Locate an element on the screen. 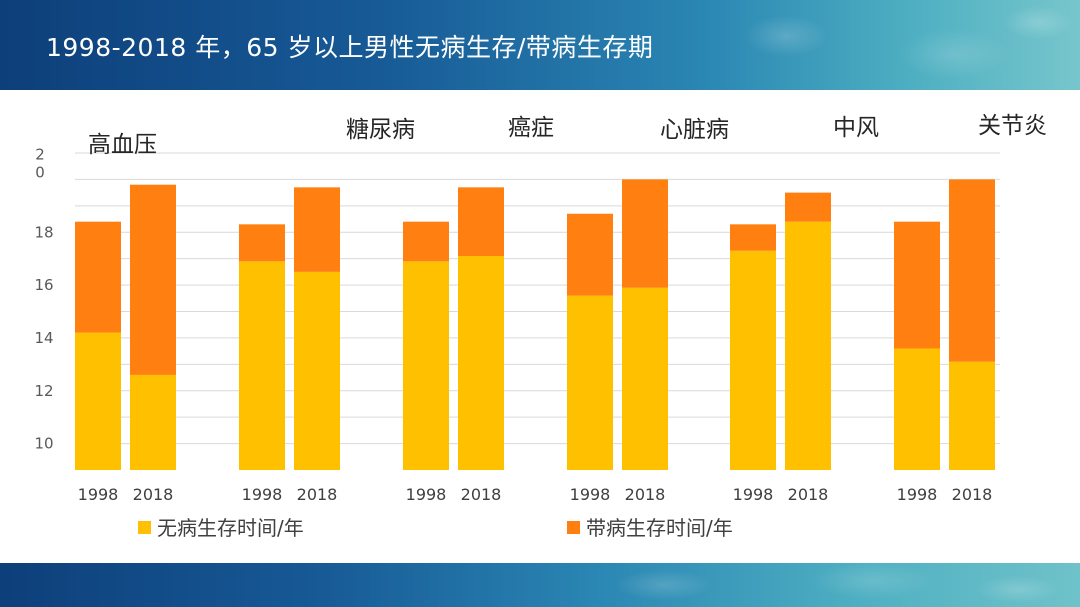  group-label: 中风 is located at coordinates (856, 128).